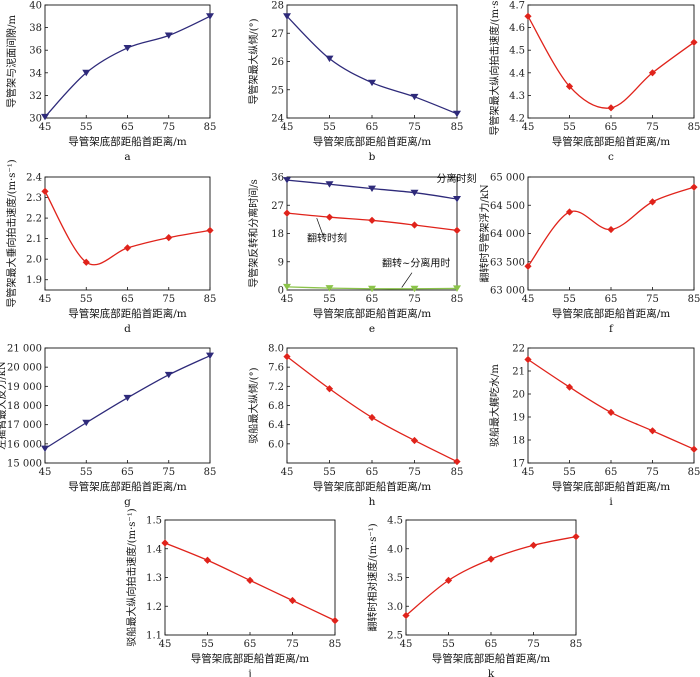 The height and width of the screenshot is (677, 700). I want to click on y-tick-label: 1.4, so click(154, 549).